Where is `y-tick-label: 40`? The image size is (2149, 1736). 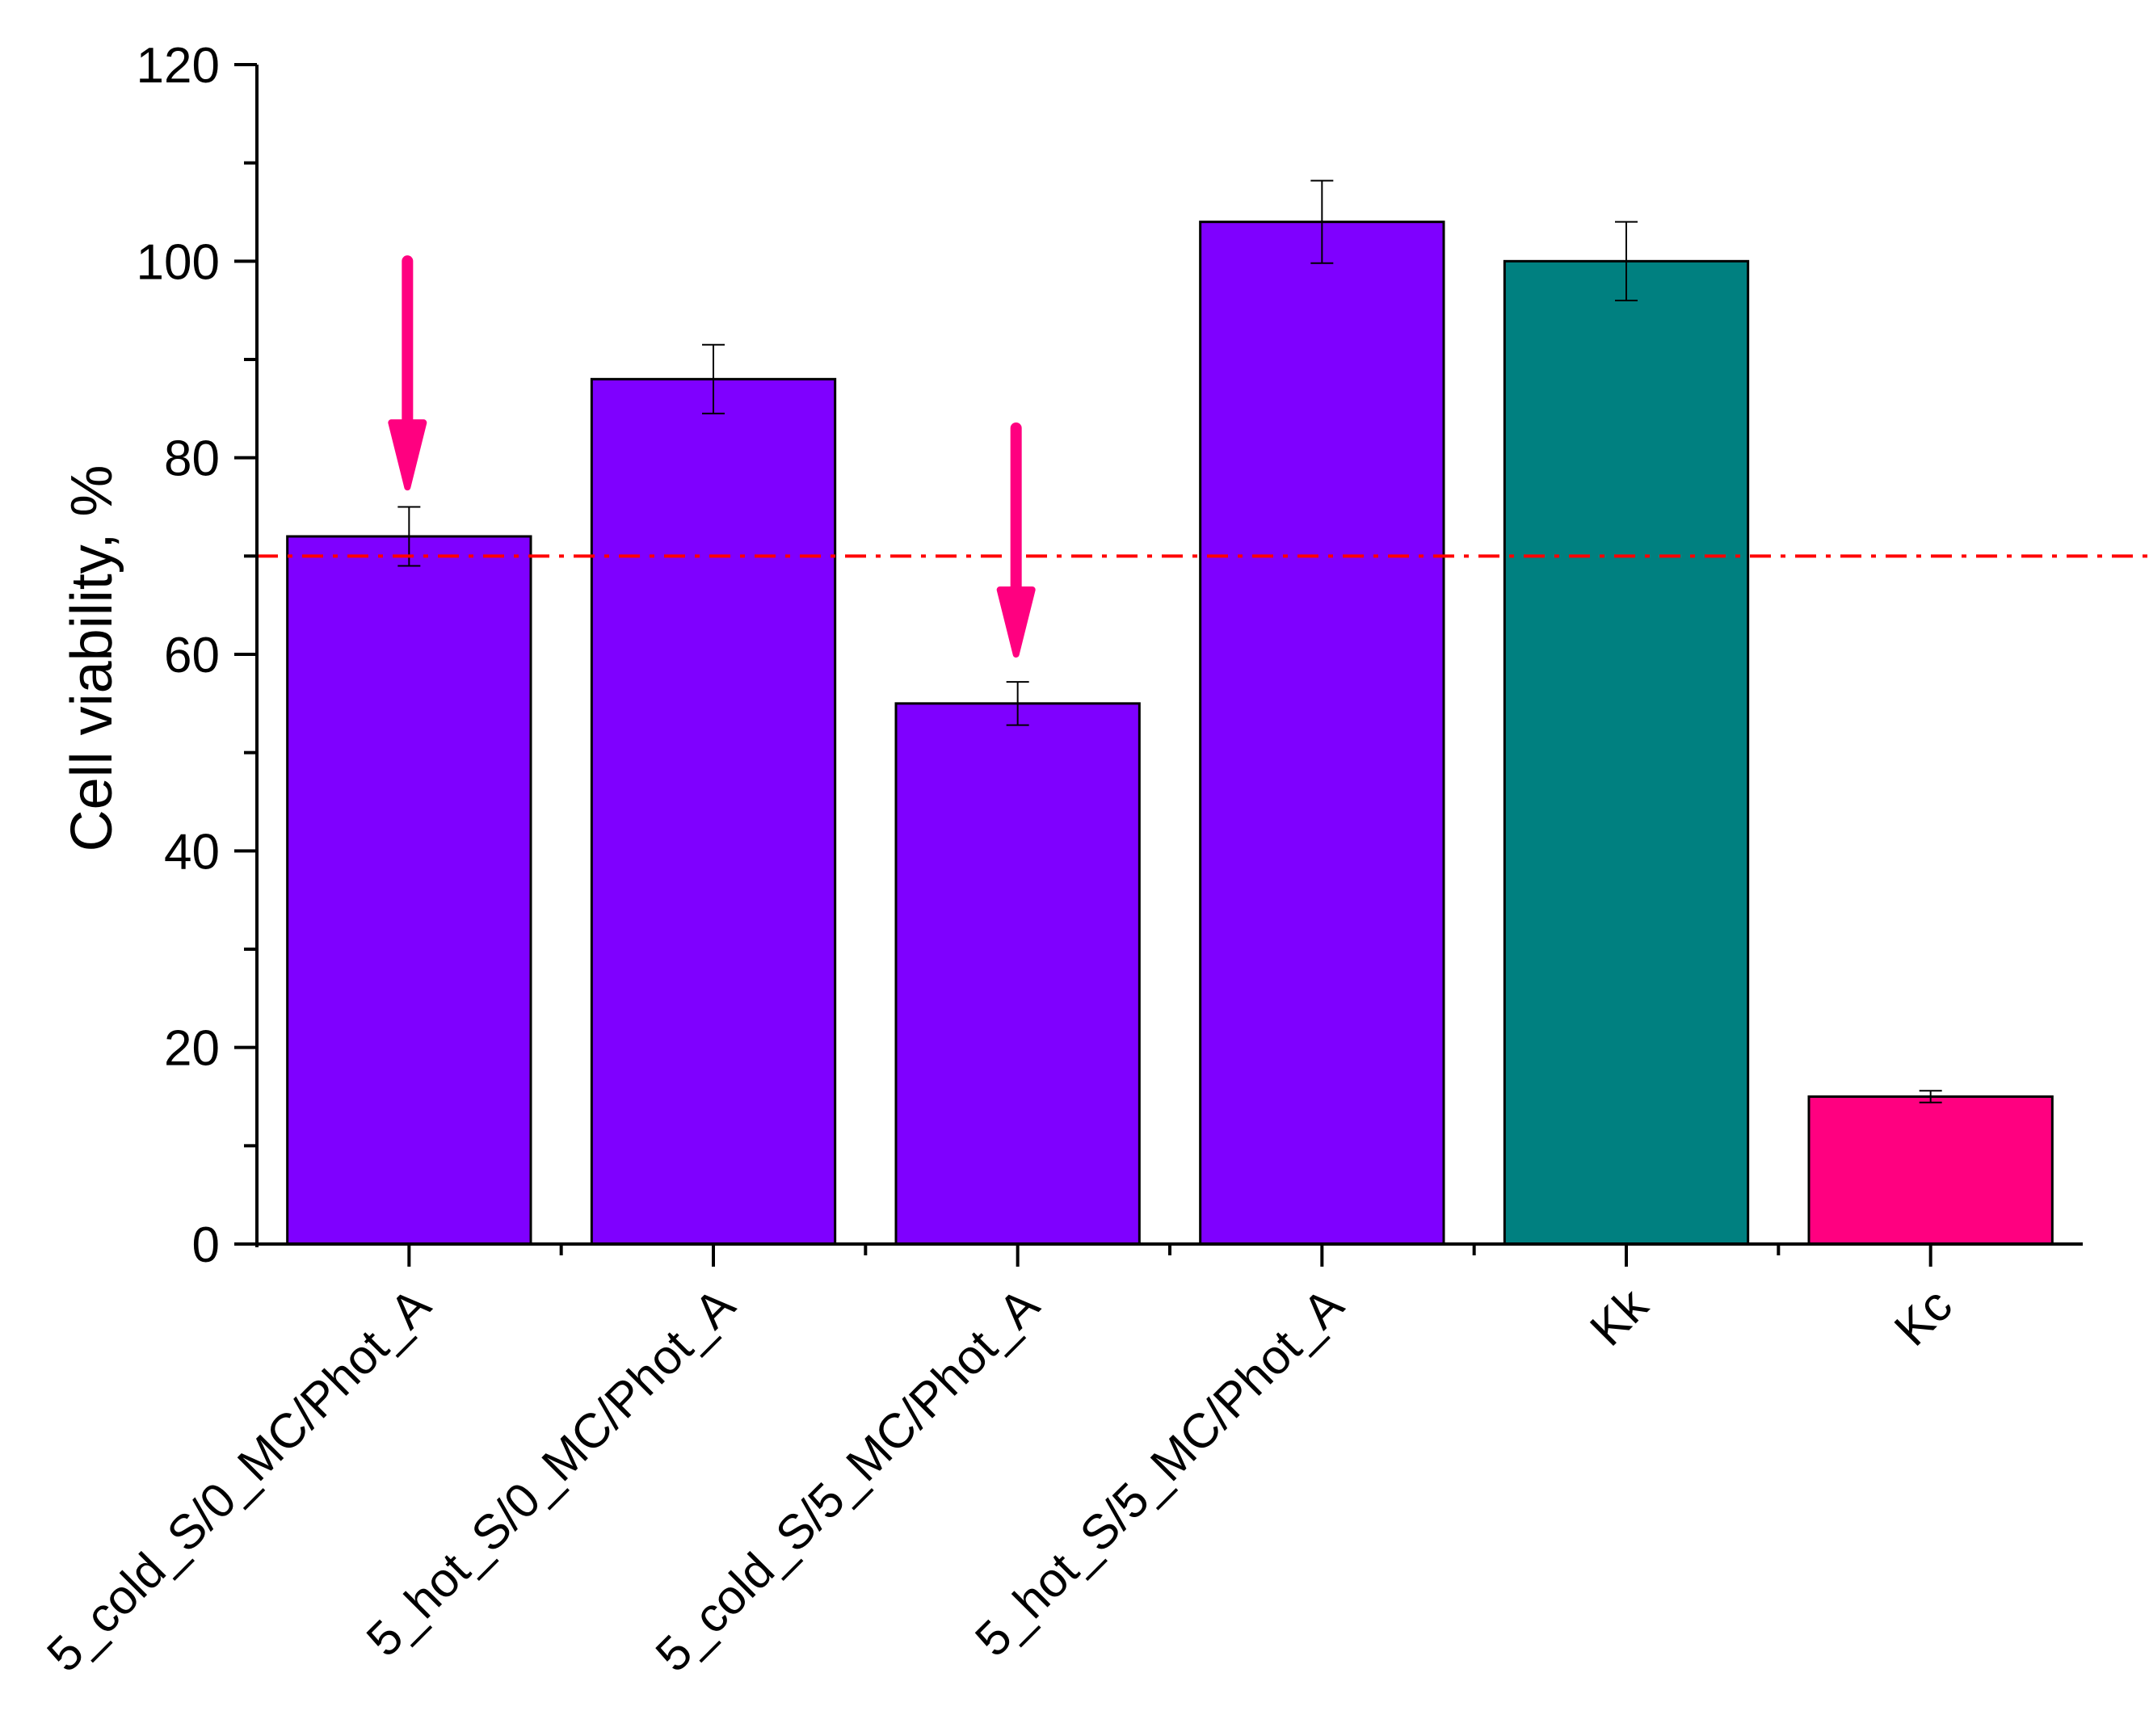 y-tick-label: 40 is located at coordinates (192, 852).